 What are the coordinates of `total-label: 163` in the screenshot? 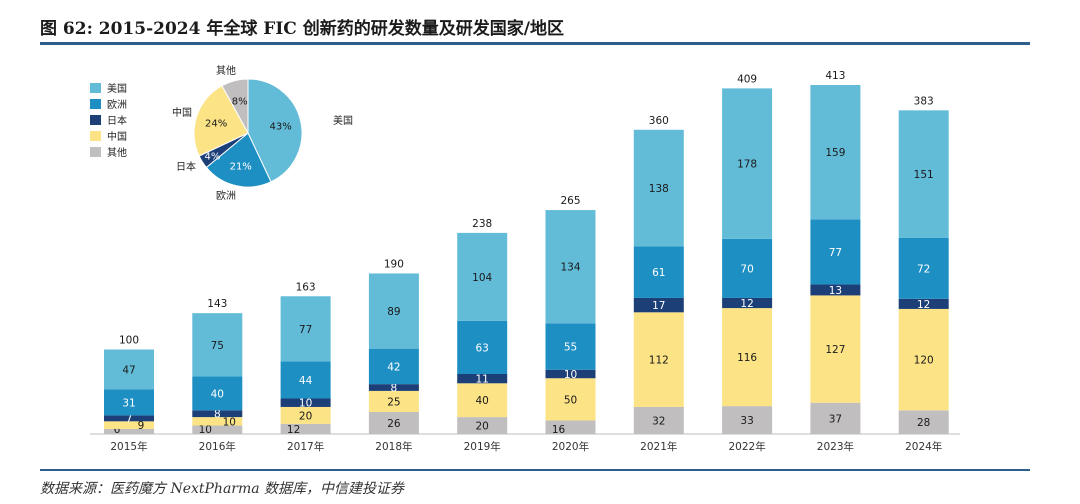 It's located at (306, 287).